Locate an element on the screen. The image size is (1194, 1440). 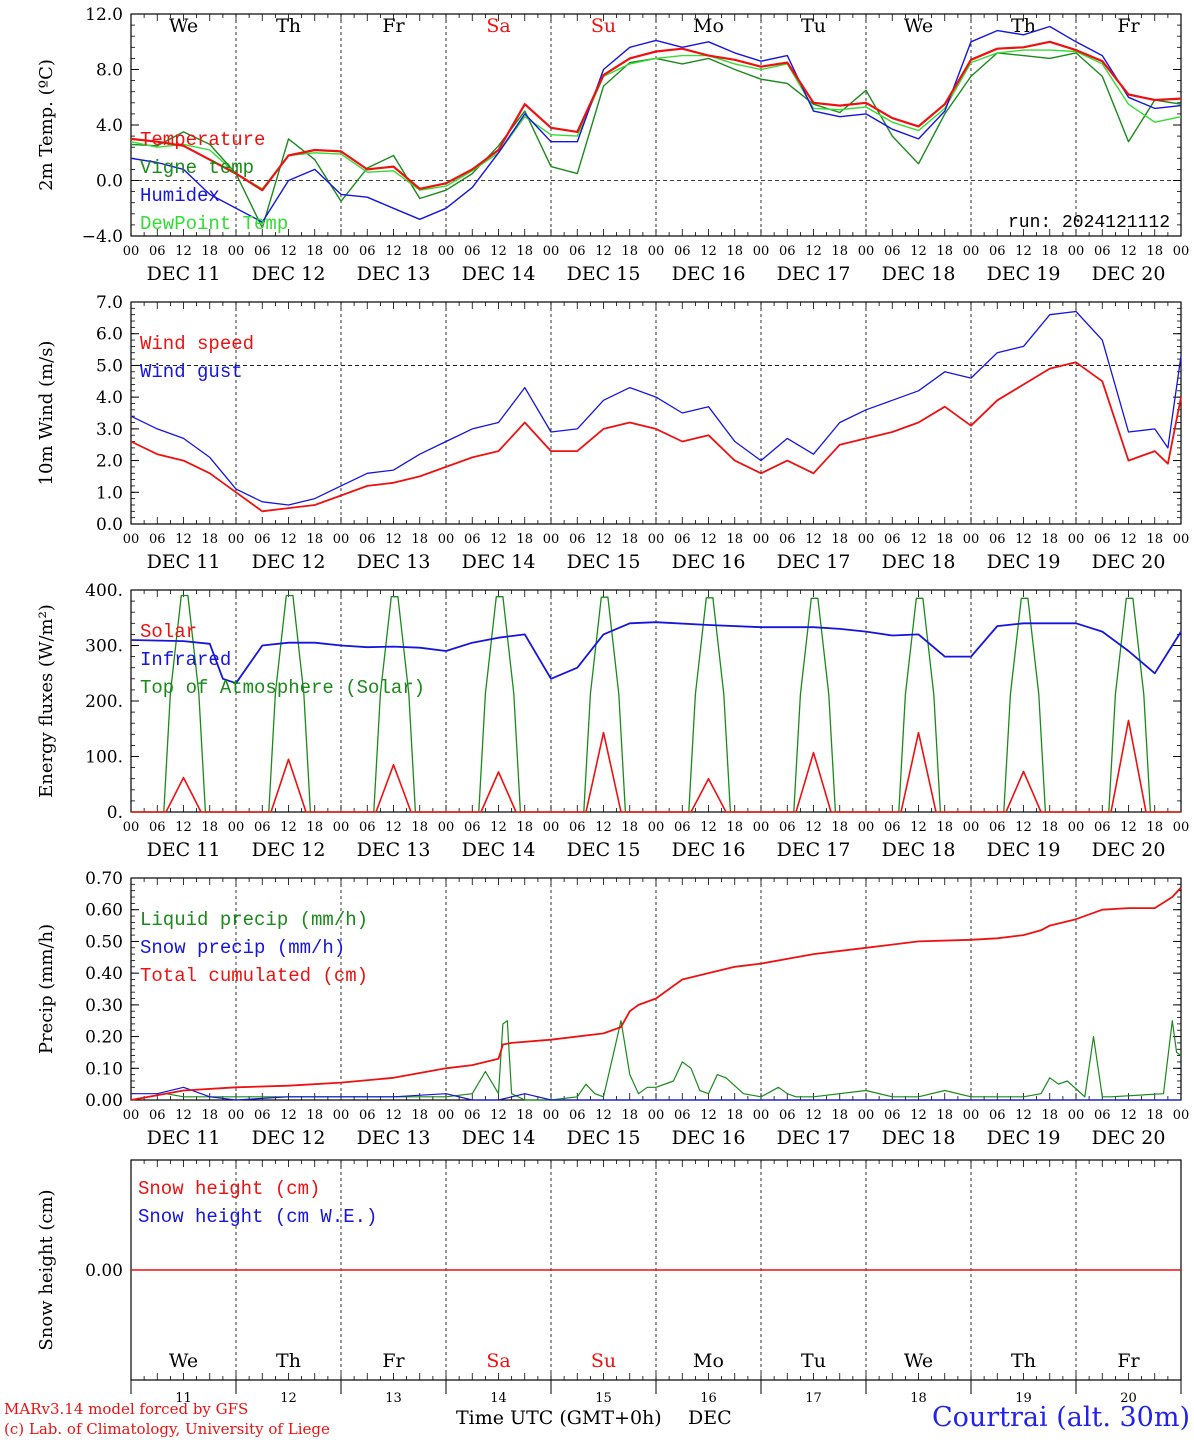
y-tick-label: 4.0 is located at coordinates (109, 398).